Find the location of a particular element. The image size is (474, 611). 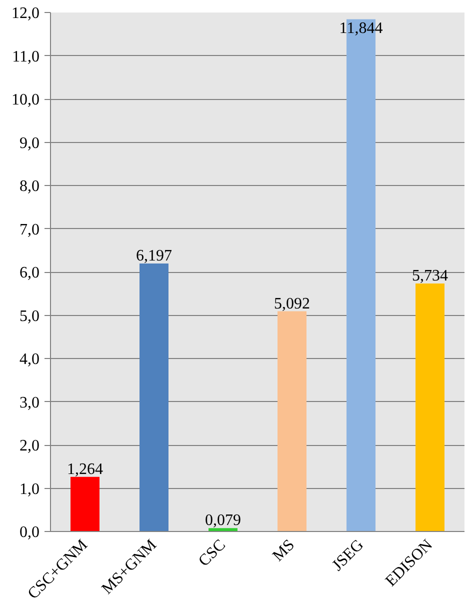

y-tick-label: 9,0 is located at coordinates (30, 143).